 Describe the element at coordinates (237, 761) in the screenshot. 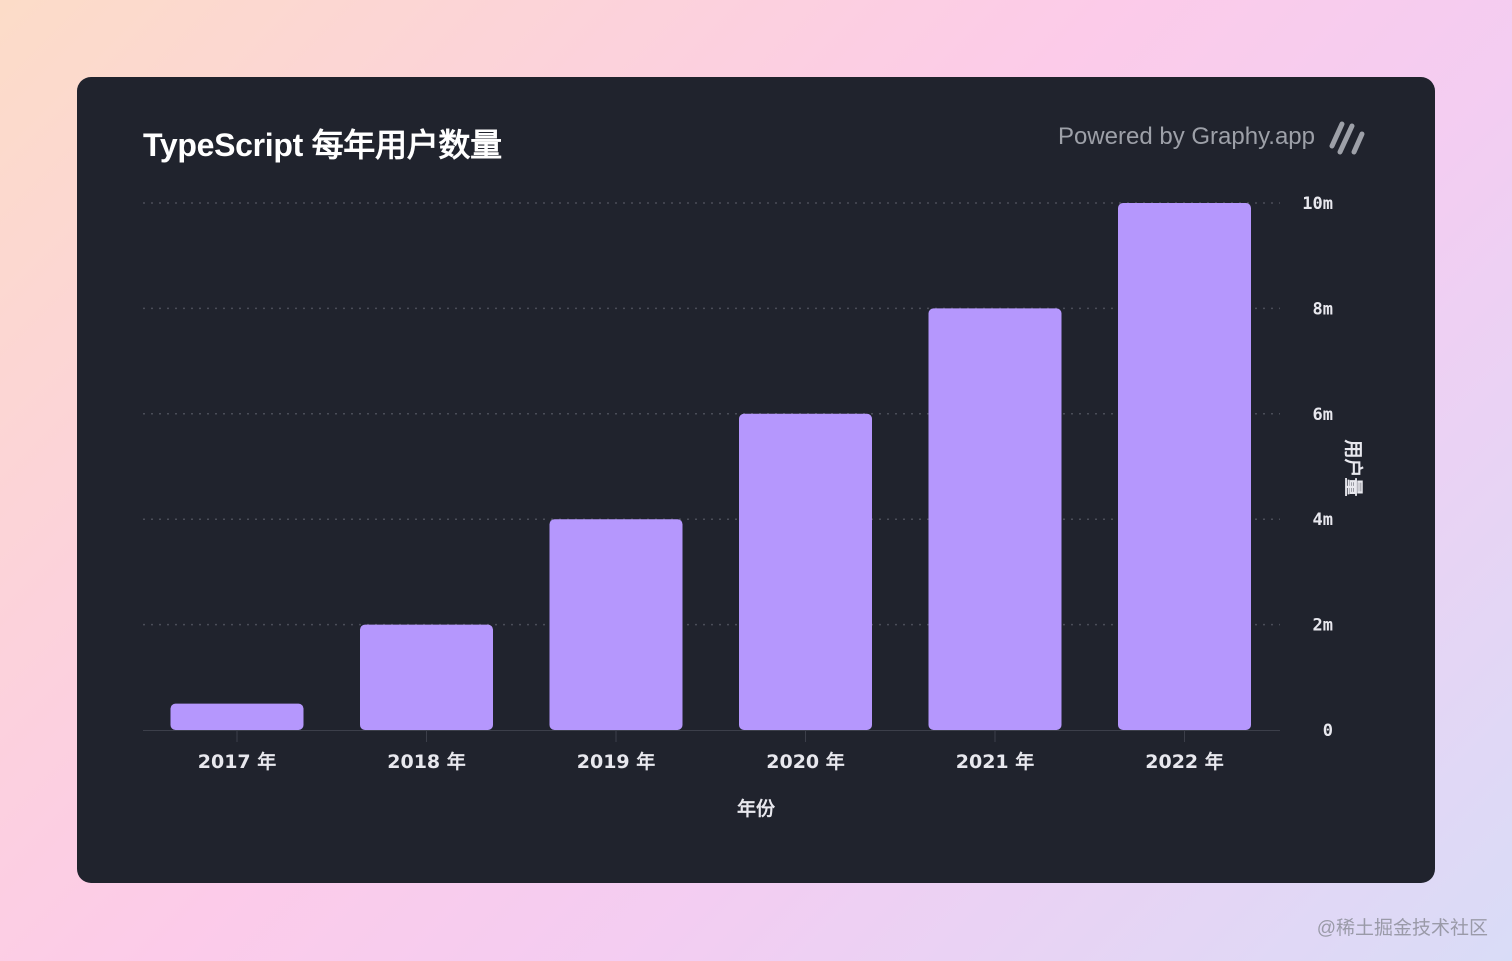

I see `x-tick-label: 2017 年` at that location.